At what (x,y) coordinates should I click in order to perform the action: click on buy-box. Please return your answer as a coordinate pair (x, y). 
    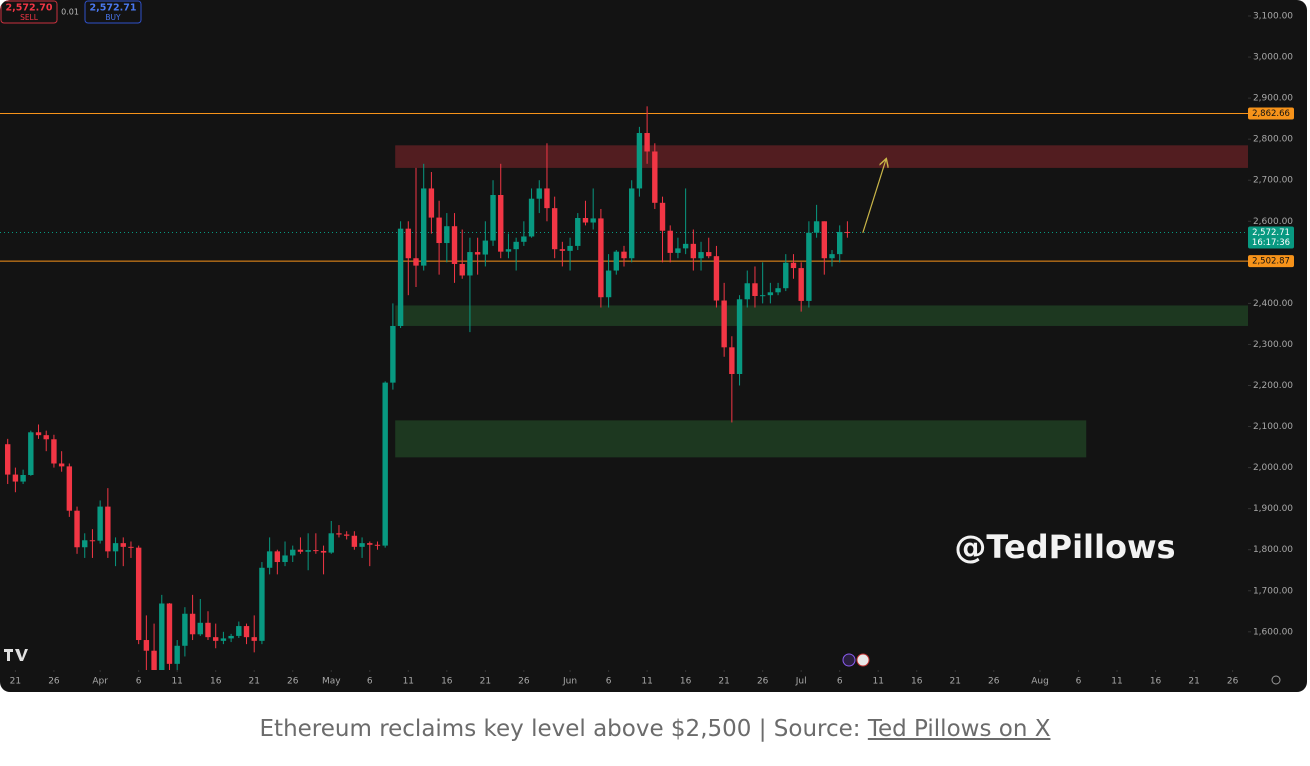
    Looking at the image, I should click on (113, 12).